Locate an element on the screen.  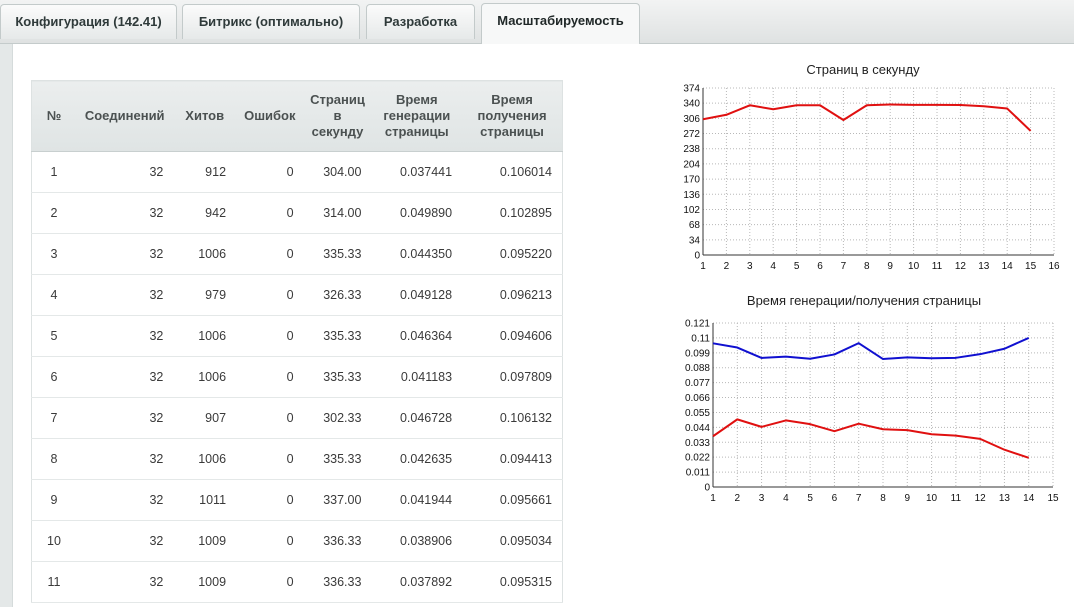
x-tick-label: 12 is located at coordinates (961, 266).